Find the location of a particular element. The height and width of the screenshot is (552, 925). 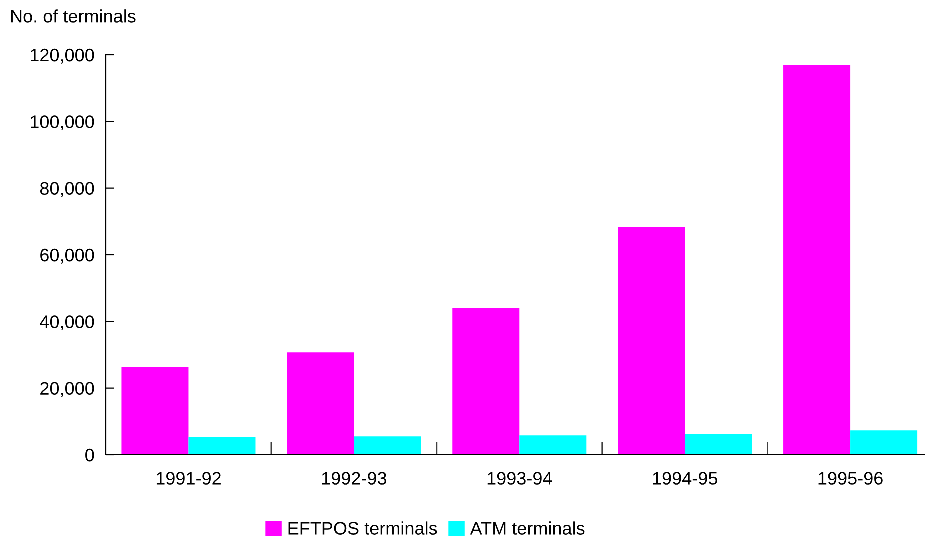

x-tick-label: 1995-96 is located at coordinates (850, 478).